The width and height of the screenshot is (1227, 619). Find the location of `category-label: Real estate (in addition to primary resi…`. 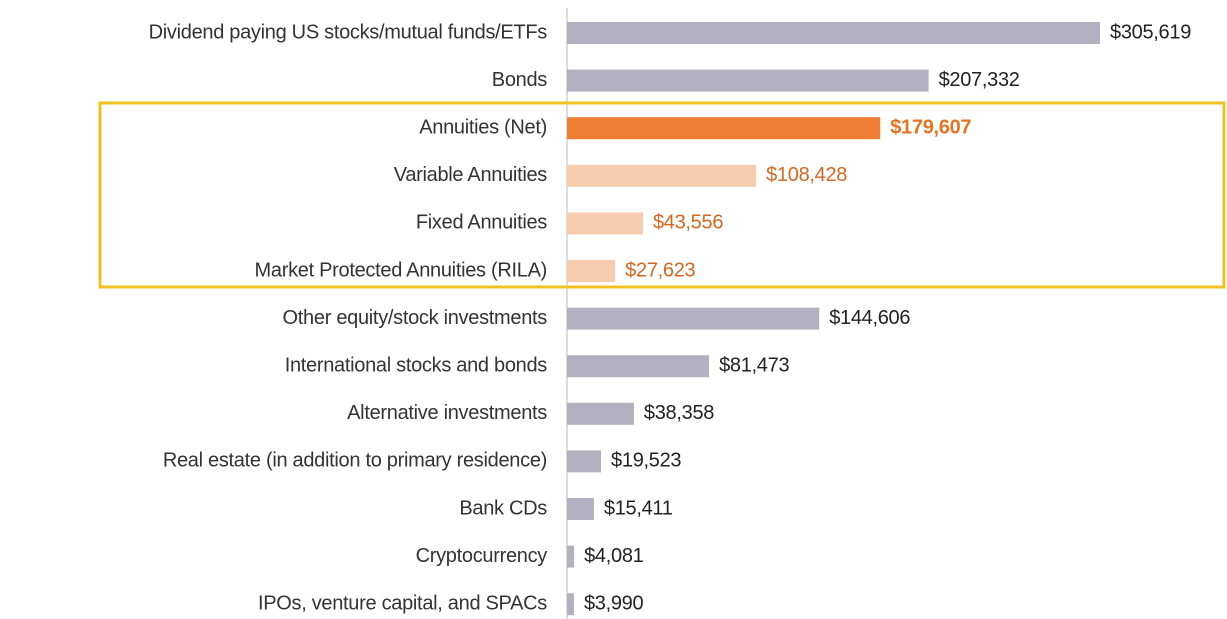

category-label: Real estate (in addition to primary resi… is located at coordinates (355, 461).